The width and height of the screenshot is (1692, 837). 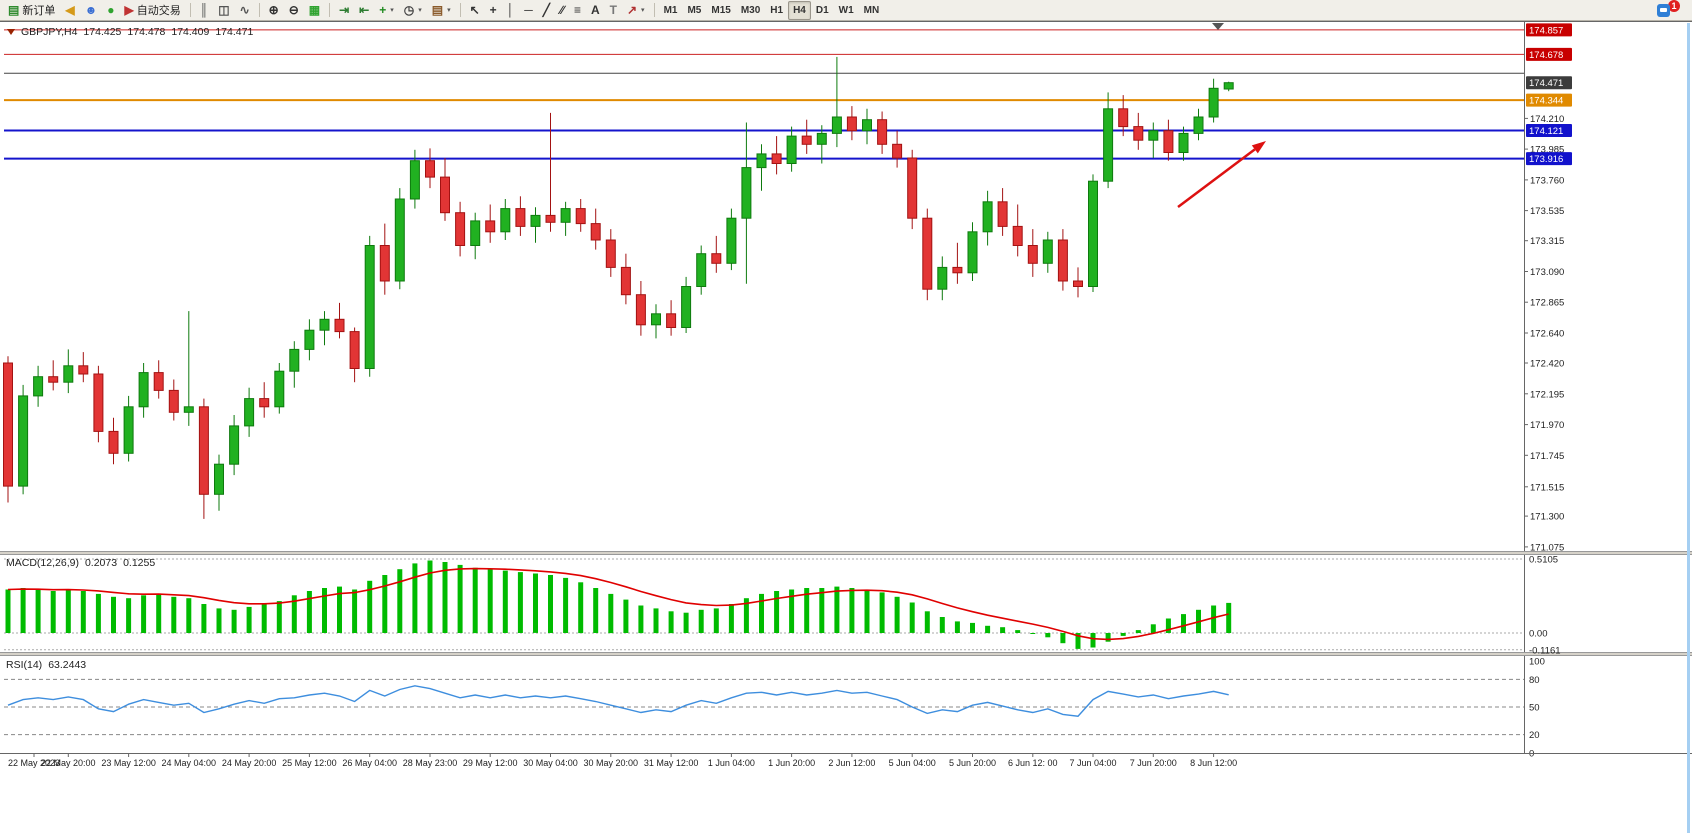 I want to click on timeframe-m1-button: M1, so click(x=671, y=10).